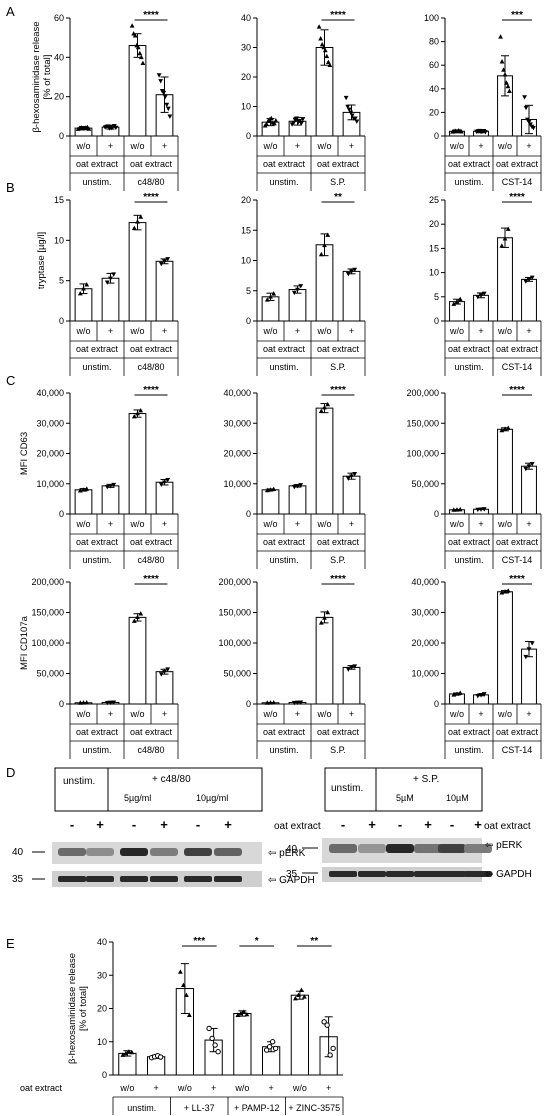 Image resolution: width=550 pixels, height=1116 pixels. What do you see at coordinates (72, 1008) in the screenshot?
I see `y-axis-label-line: β-hexosaminidase release` at bounding box center [72, 1008].